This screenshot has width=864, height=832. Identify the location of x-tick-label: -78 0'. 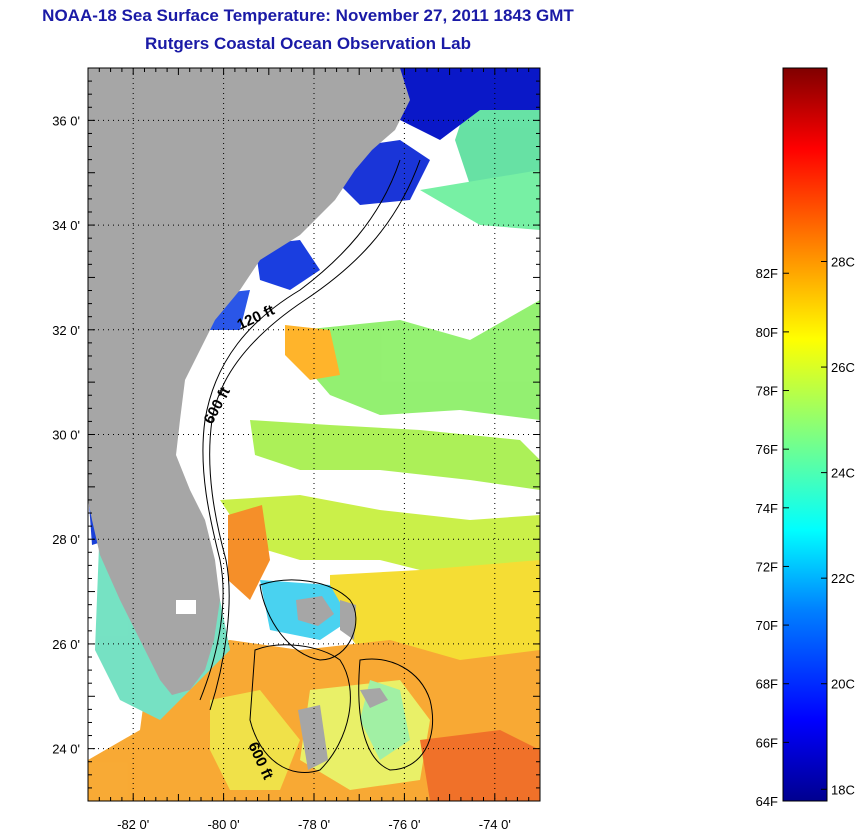
(314, 824).